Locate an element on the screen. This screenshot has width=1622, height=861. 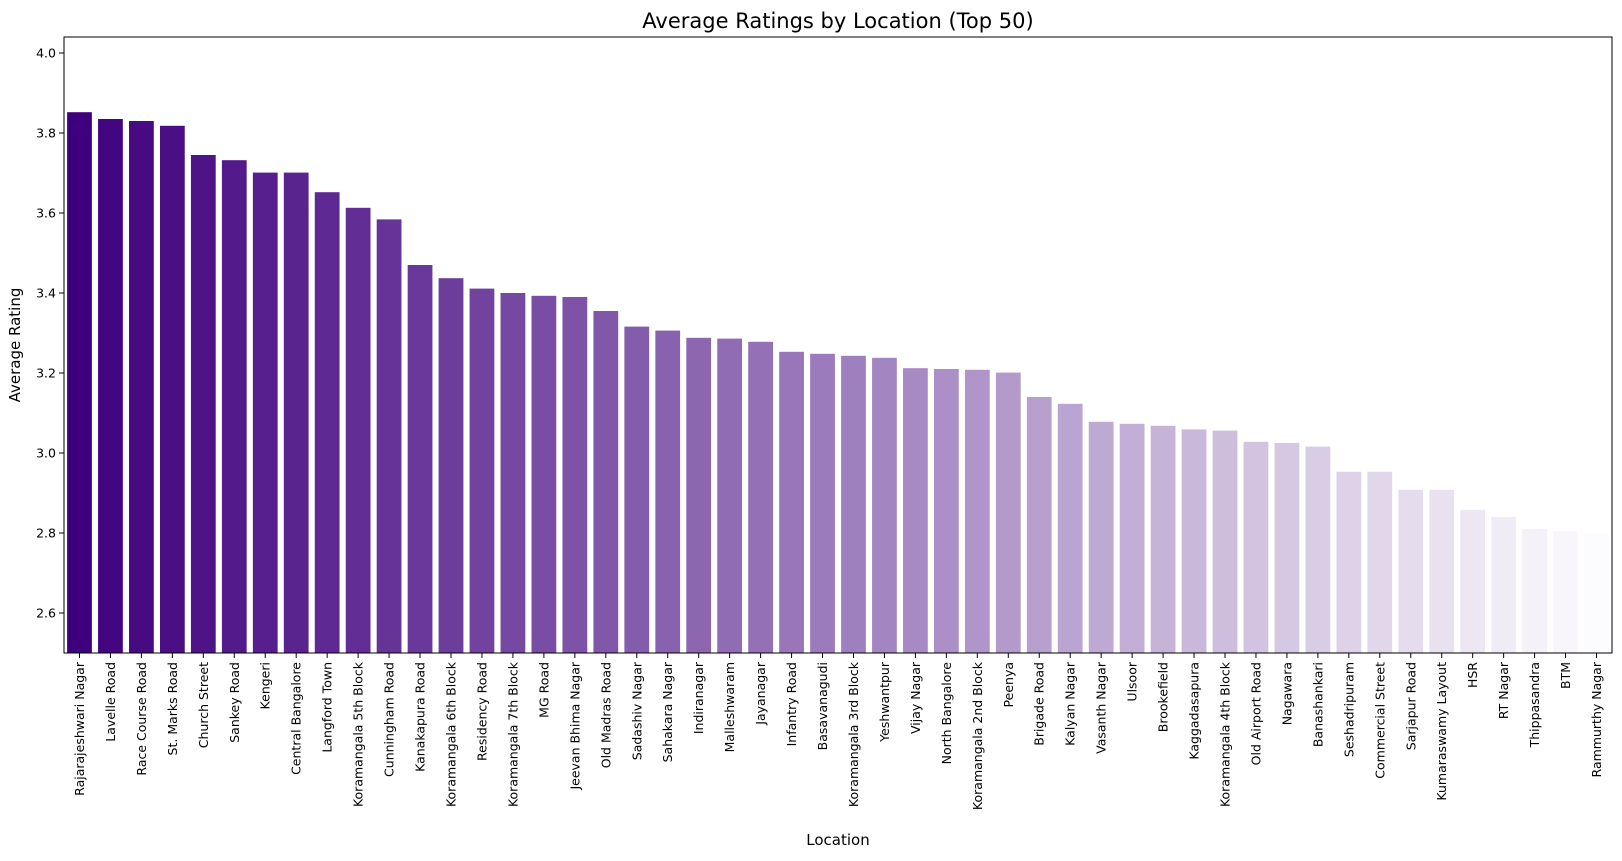
x-tick-label: Kumaraswamy Layout is located at coordinates (1441, 731).